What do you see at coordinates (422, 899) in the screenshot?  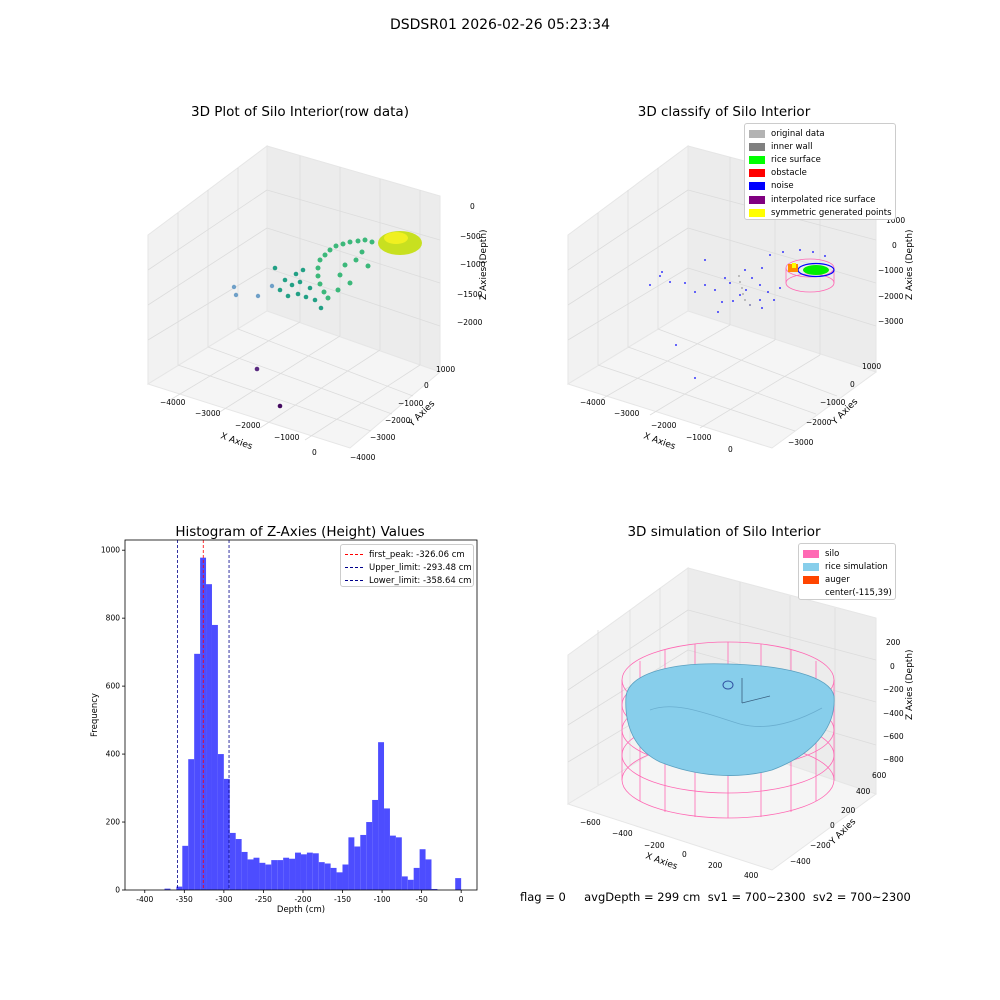 I see `x-tick-label: -50` at bounding box center [422, 899].